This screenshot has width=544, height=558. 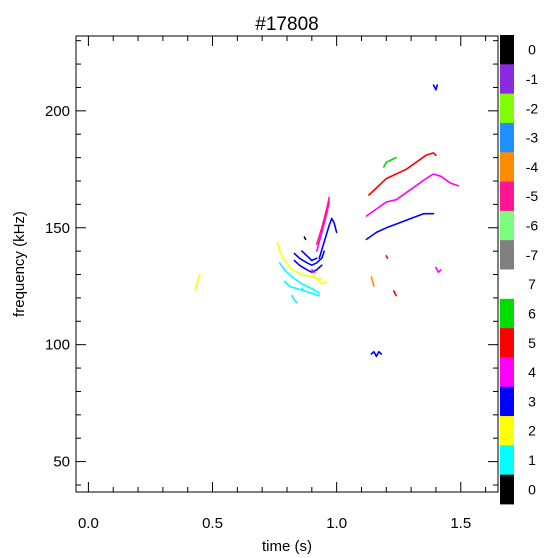 I want to click on colorbar-label: -6, so click(x=532, y=226).